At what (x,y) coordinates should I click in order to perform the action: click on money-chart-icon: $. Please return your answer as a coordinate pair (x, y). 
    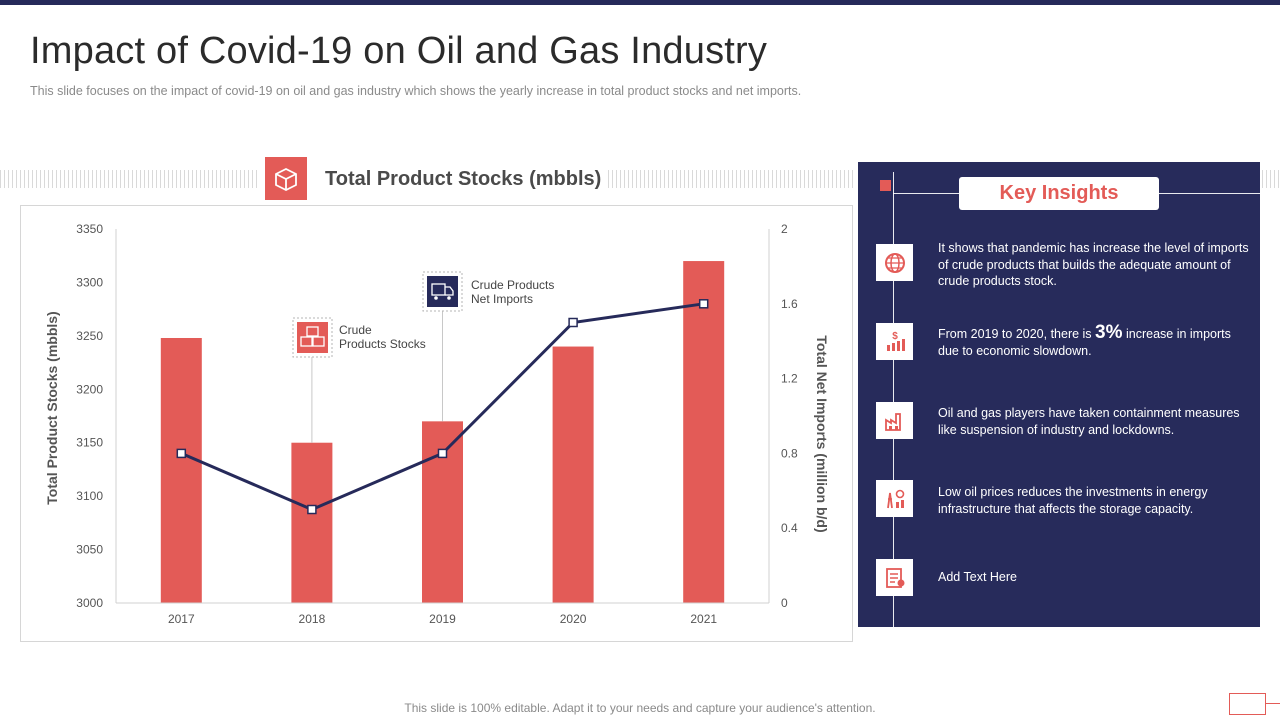
    Looking at the image, I should click on (894, 341).